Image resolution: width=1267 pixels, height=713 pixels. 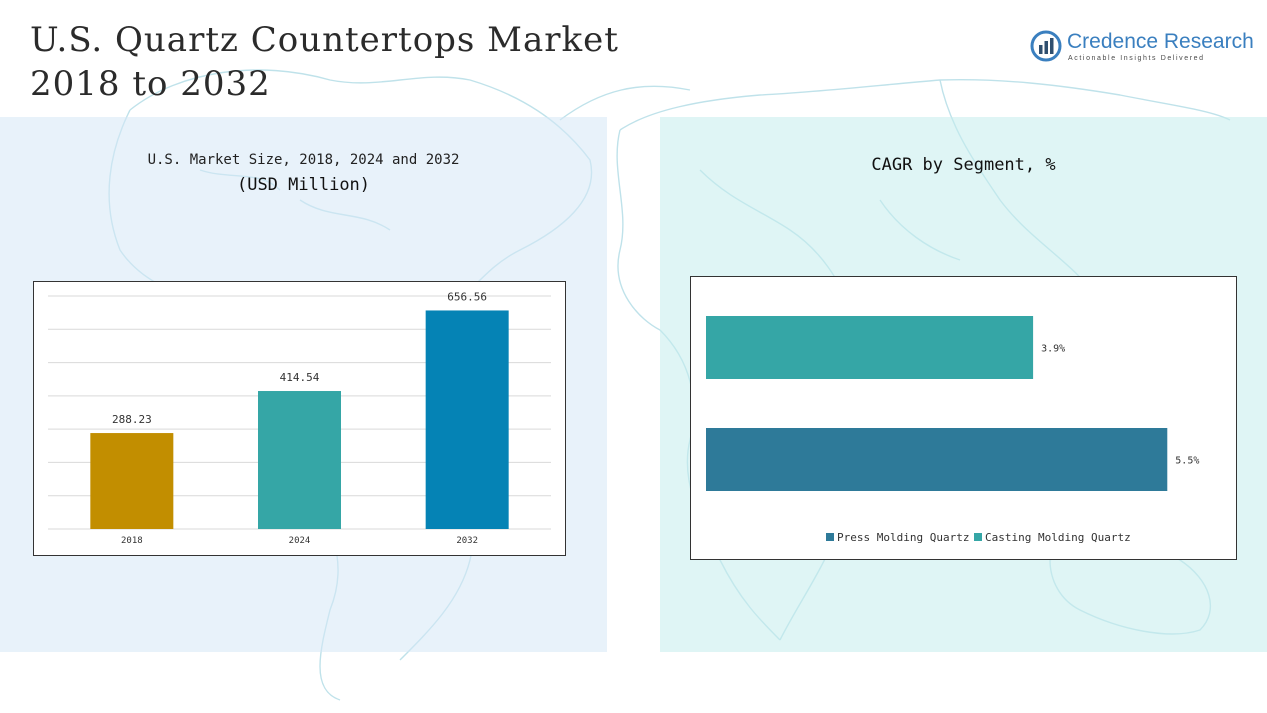 I want to click on hbar-value-label: 3.9%, so click(x=1053, y=349).